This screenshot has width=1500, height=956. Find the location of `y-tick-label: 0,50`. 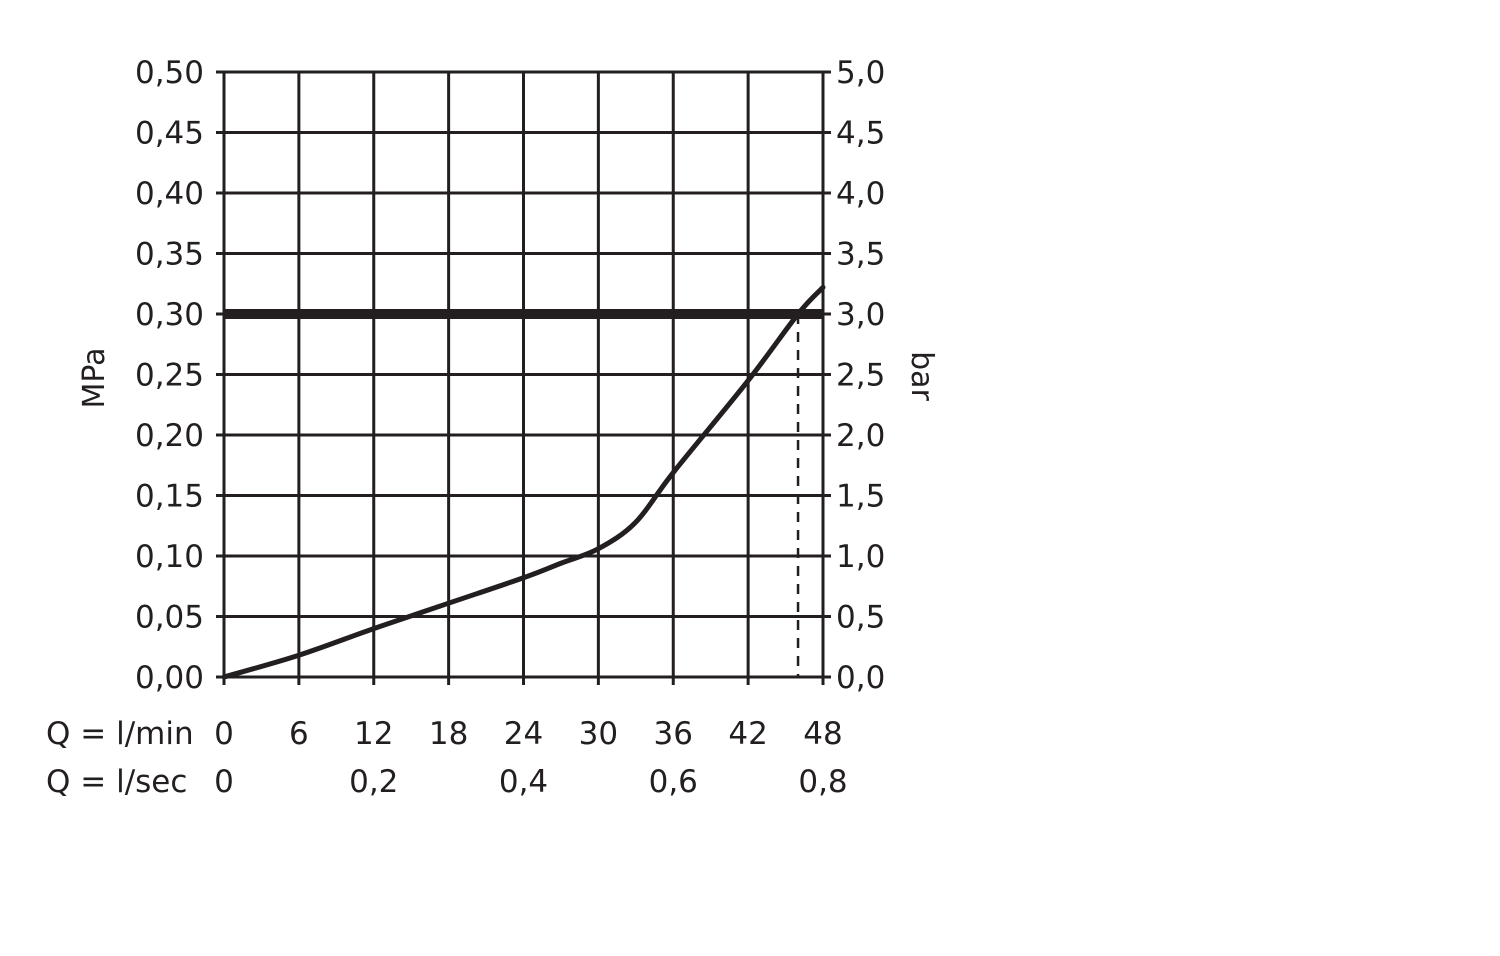

y-tick-label: 0,50 is located at coordinates (169, 73).